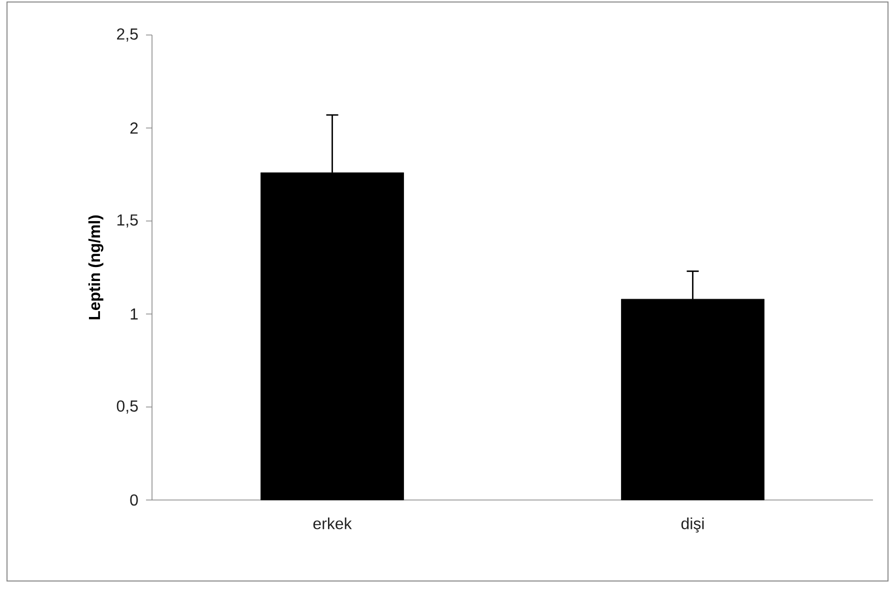 The width and height of the screenshot is (895, 589). I want to click on y-tick-label: 0,5, so click(127, 407).